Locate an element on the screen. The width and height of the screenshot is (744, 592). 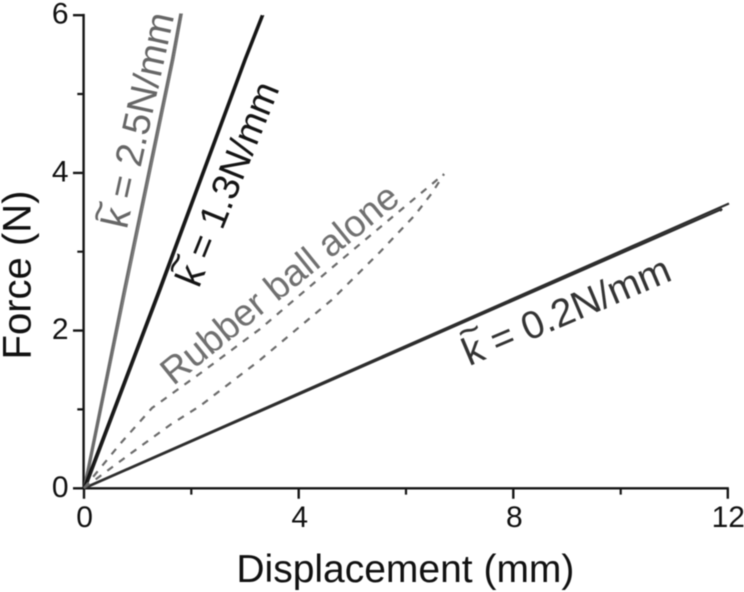
svg-text: 2 is located at coordinates (60, 329).